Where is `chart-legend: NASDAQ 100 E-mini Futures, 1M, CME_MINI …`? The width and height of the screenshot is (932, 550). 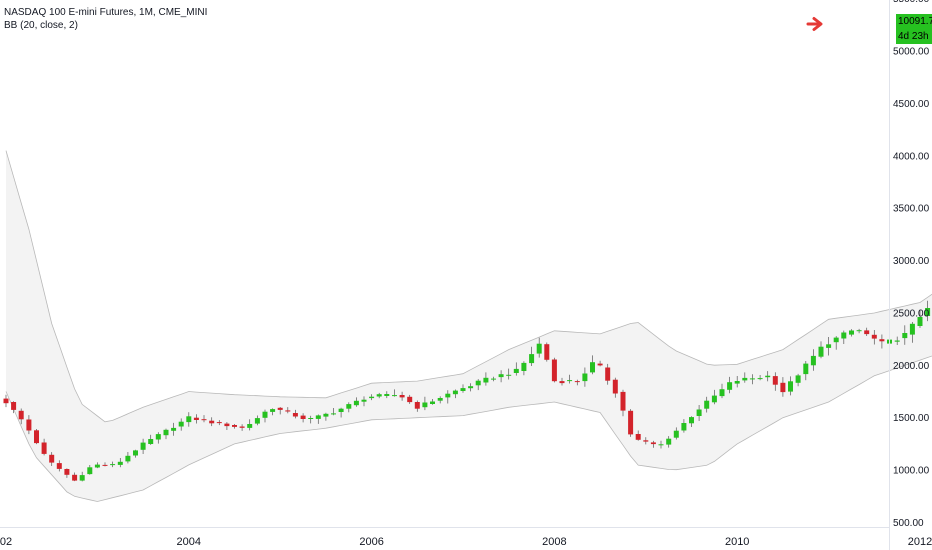 chart-legend: NASDAQ 100 E-mini Futures, 1M, CME_MINI … is located at coordinates (105, 19).